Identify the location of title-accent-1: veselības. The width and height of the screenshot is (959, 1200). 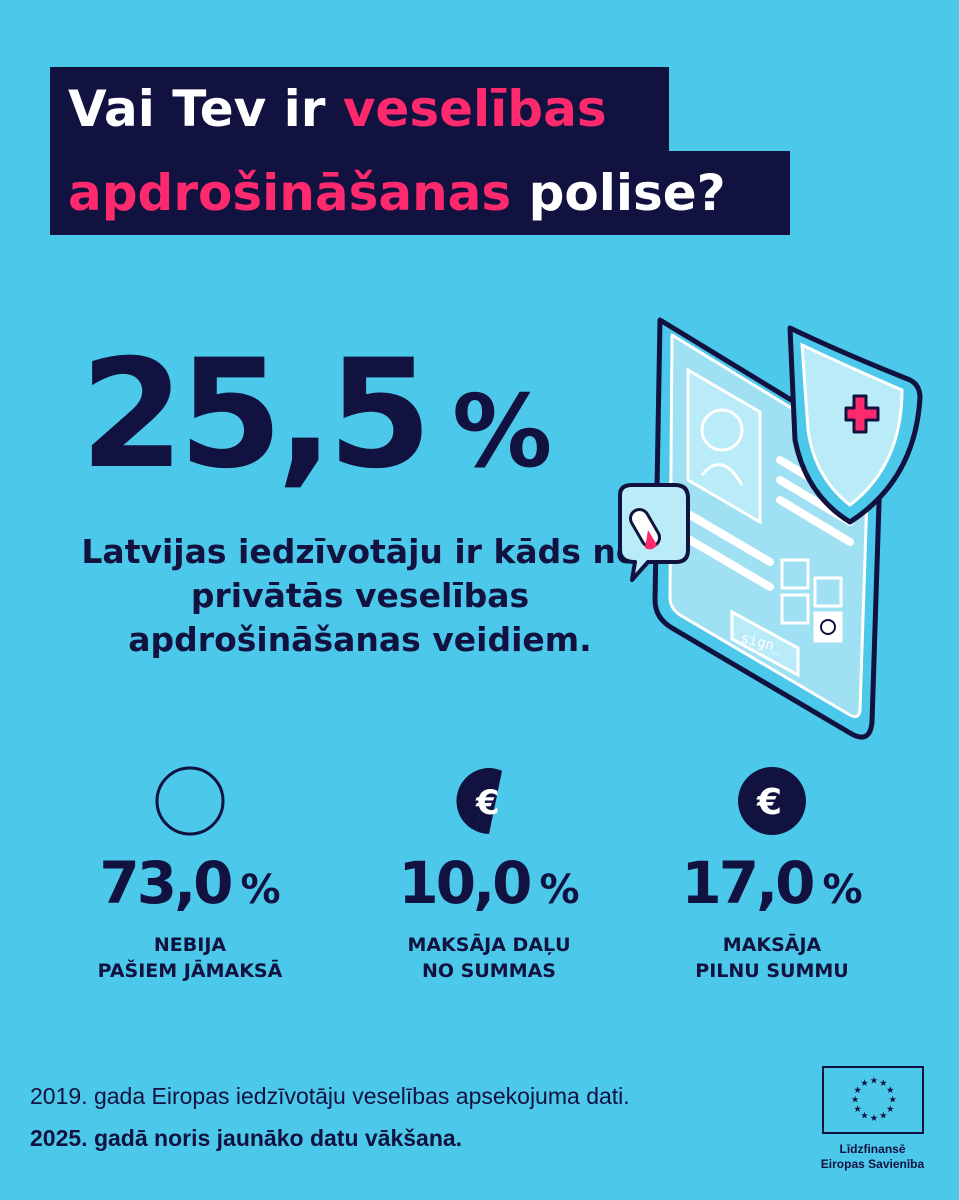
(474, 109).